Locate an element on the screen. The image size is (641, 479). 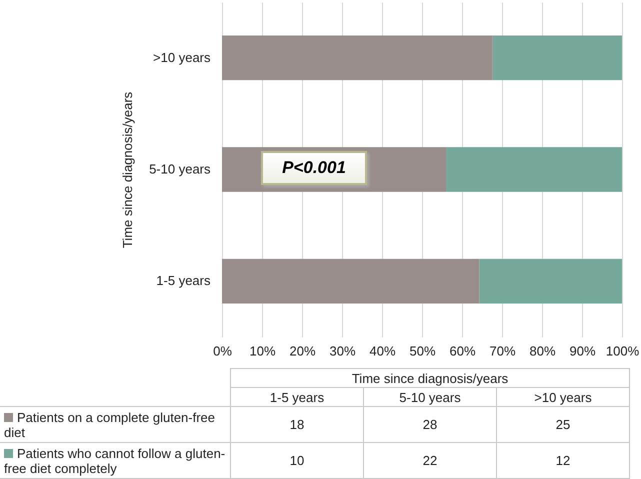
x-tick-label: 50% is located at coordinates (422, 351).